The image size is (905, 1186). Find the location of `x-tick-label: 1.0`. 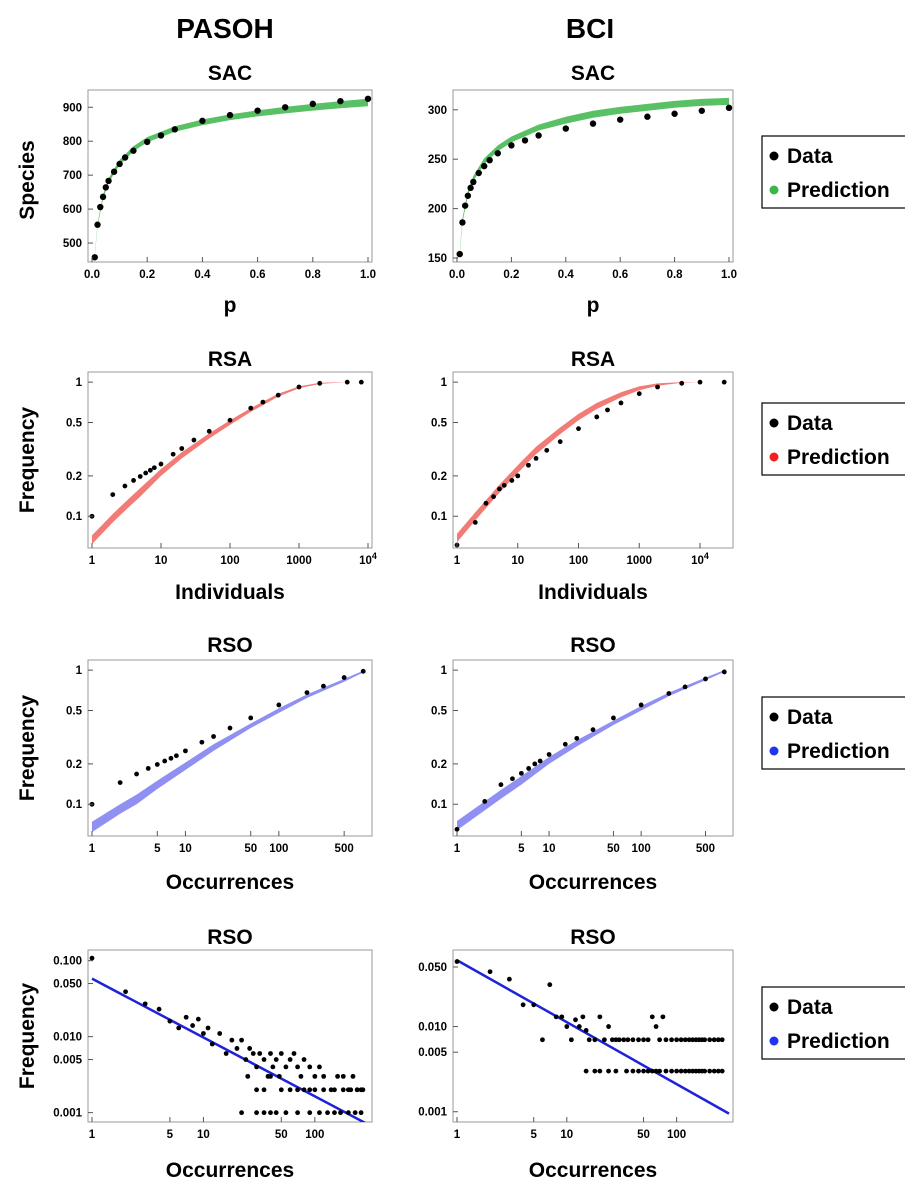

x-tick-label: 1.0 is located at coordinates (368, 275).